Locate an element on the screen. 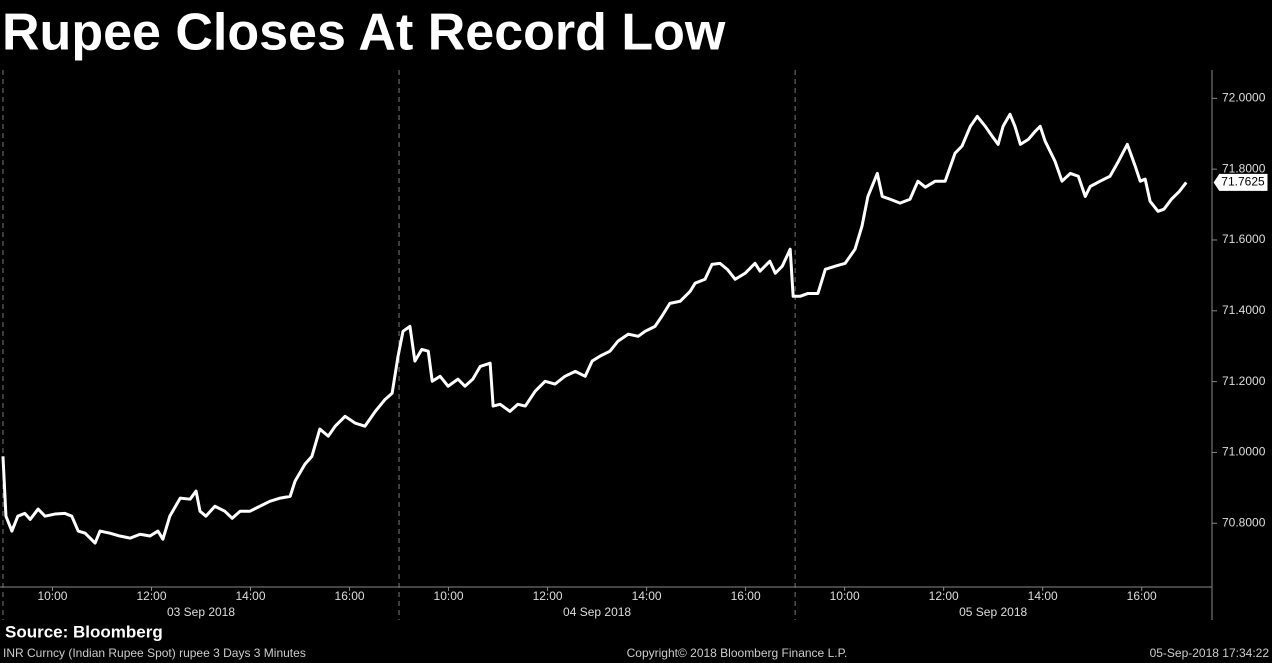 This screenshot has width=1272, height=663. timestamp: 05-Sep-2018 17:34:22 is located at coordinates (1210, 653).